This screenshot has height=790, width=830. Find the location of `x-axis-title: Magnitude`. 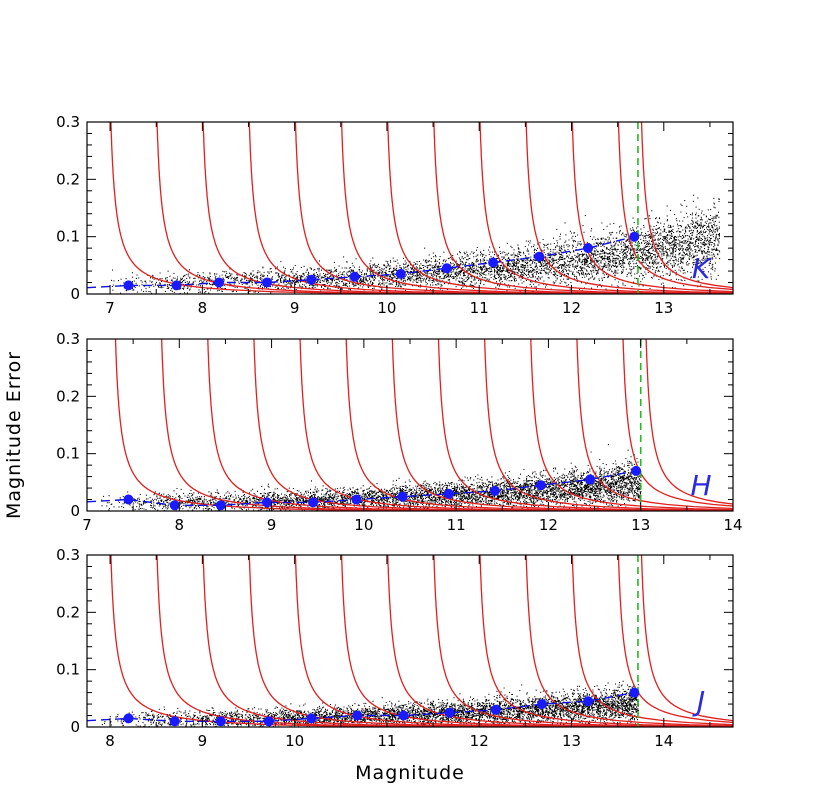

x-axis-title: Magnitude is located at coordinates (410, 773).